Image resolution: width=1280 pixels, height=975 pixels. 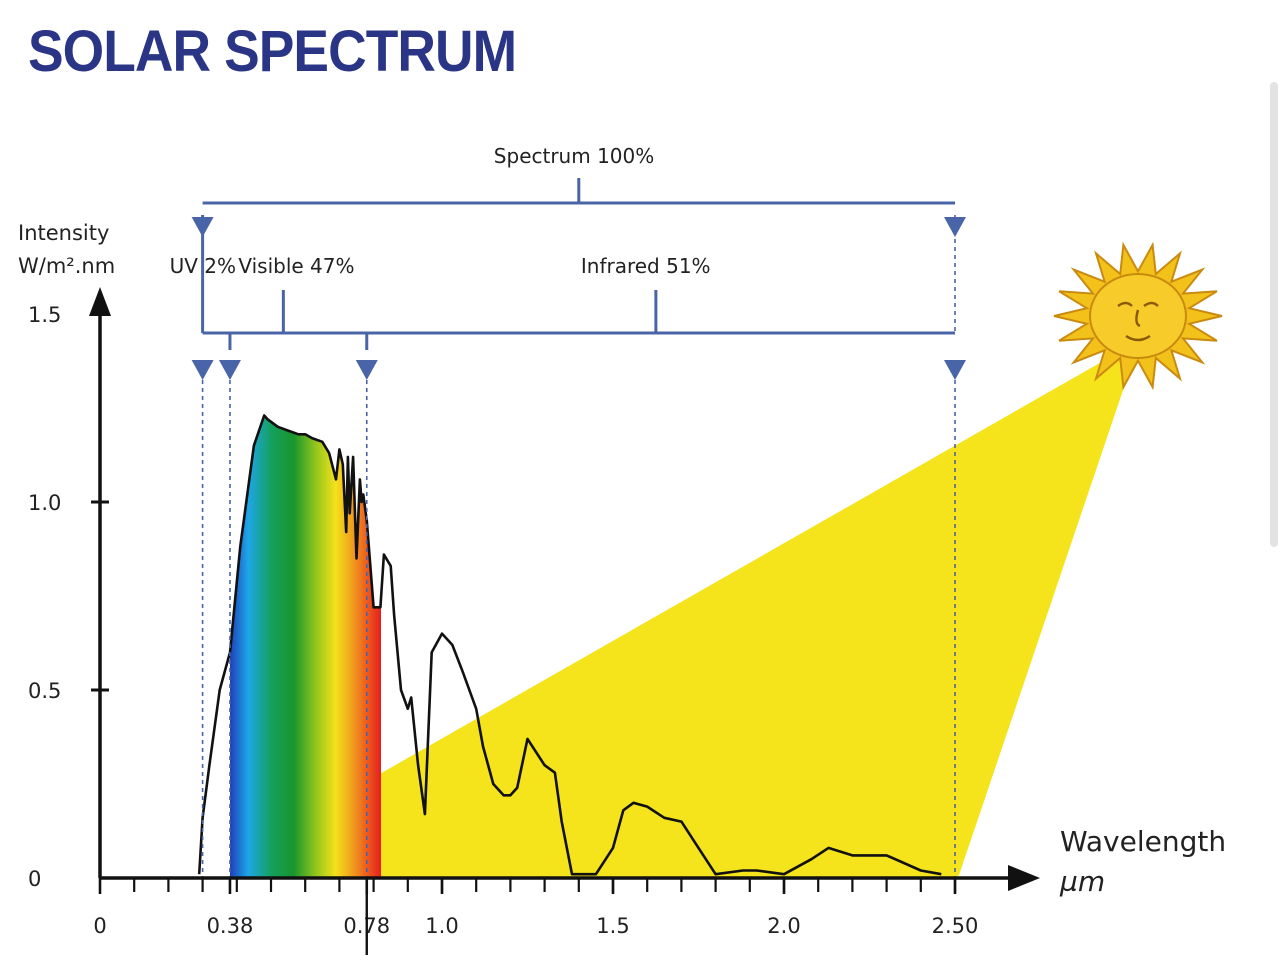 What do you see at coordinates (783, 926) in the screenshot?
I see `x-tick-label: 2.0` at bounding box center [783, 926].